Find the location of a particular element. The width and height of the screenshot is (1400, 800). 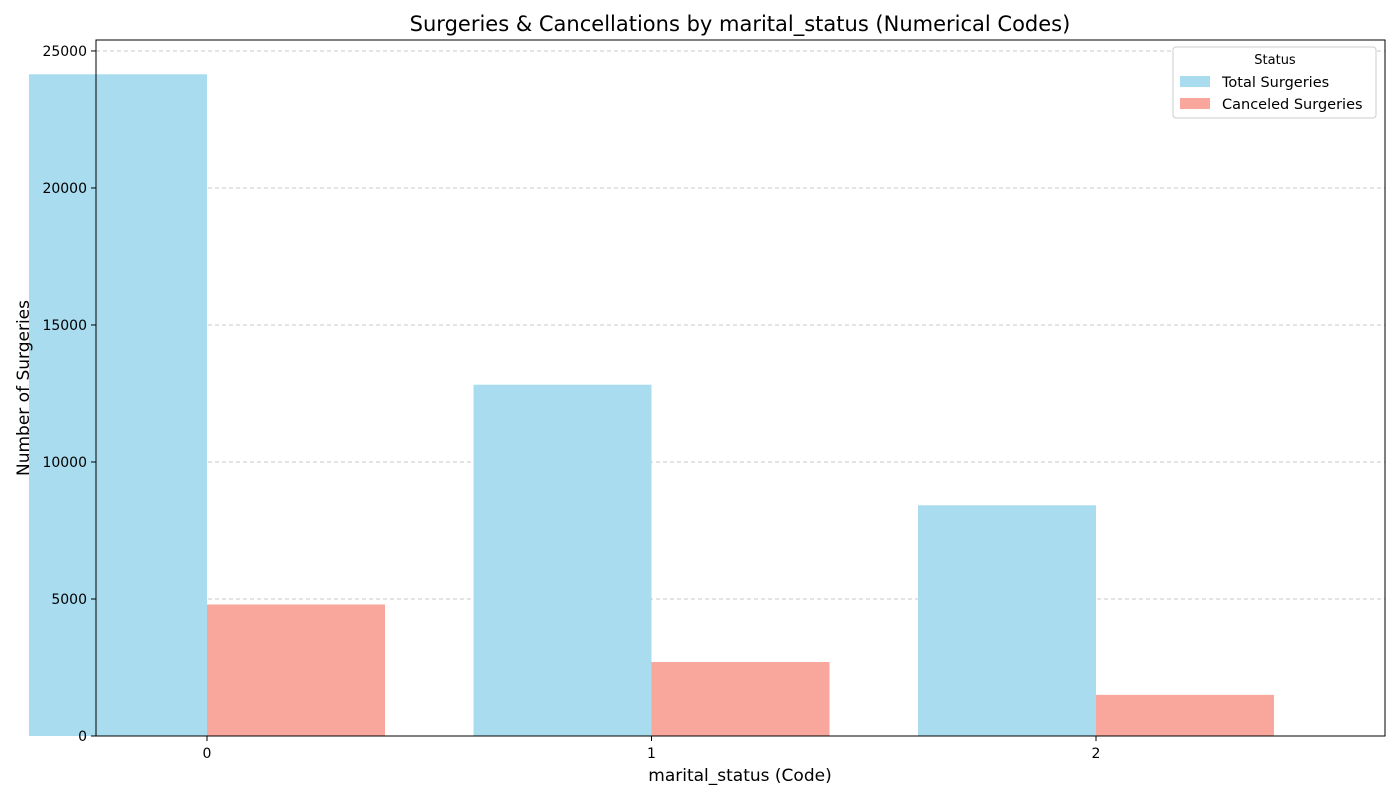

legend-label-total: Total Surgeries is located at coordinates (1275, 83).